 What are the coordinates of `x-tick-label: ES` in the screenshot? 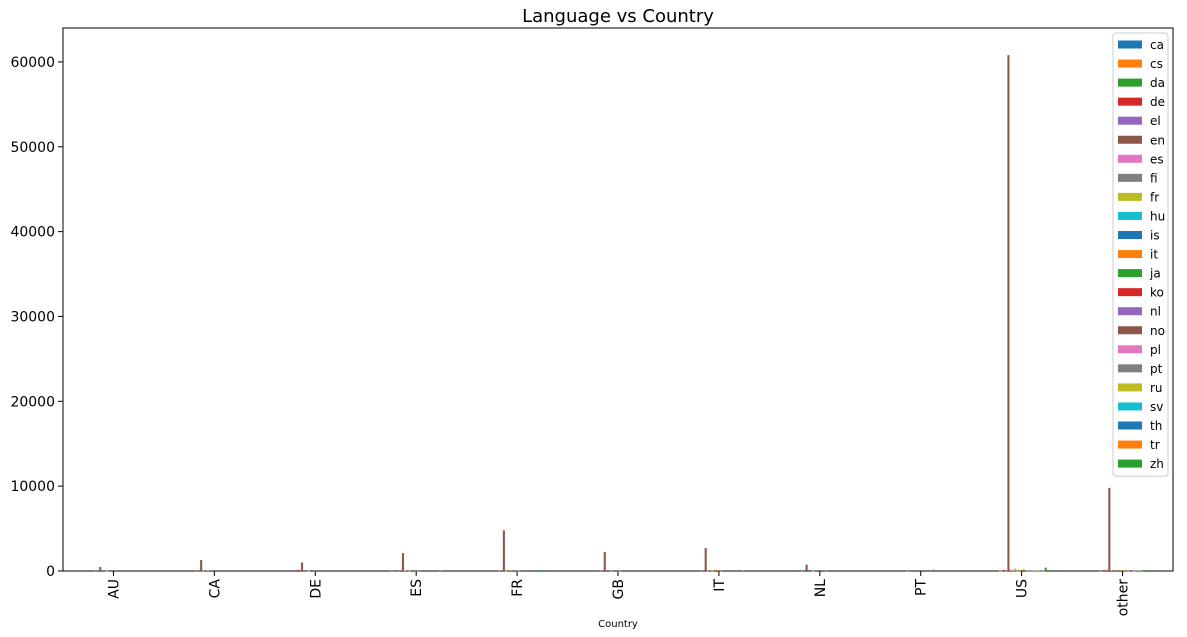 It's located at (417, 588).